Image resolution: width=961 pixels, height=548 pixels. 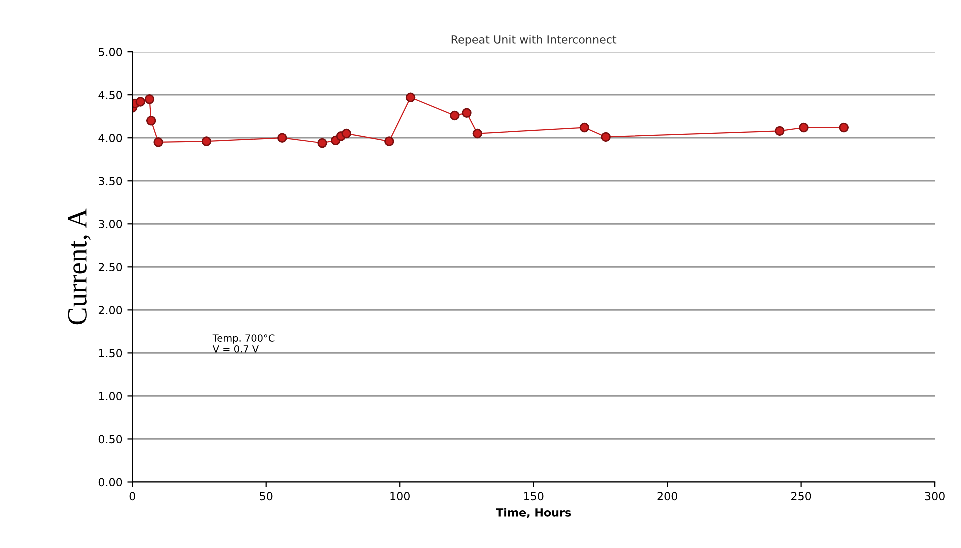 I want to click on x-tick-label: 200, so click(x=668, y=496).